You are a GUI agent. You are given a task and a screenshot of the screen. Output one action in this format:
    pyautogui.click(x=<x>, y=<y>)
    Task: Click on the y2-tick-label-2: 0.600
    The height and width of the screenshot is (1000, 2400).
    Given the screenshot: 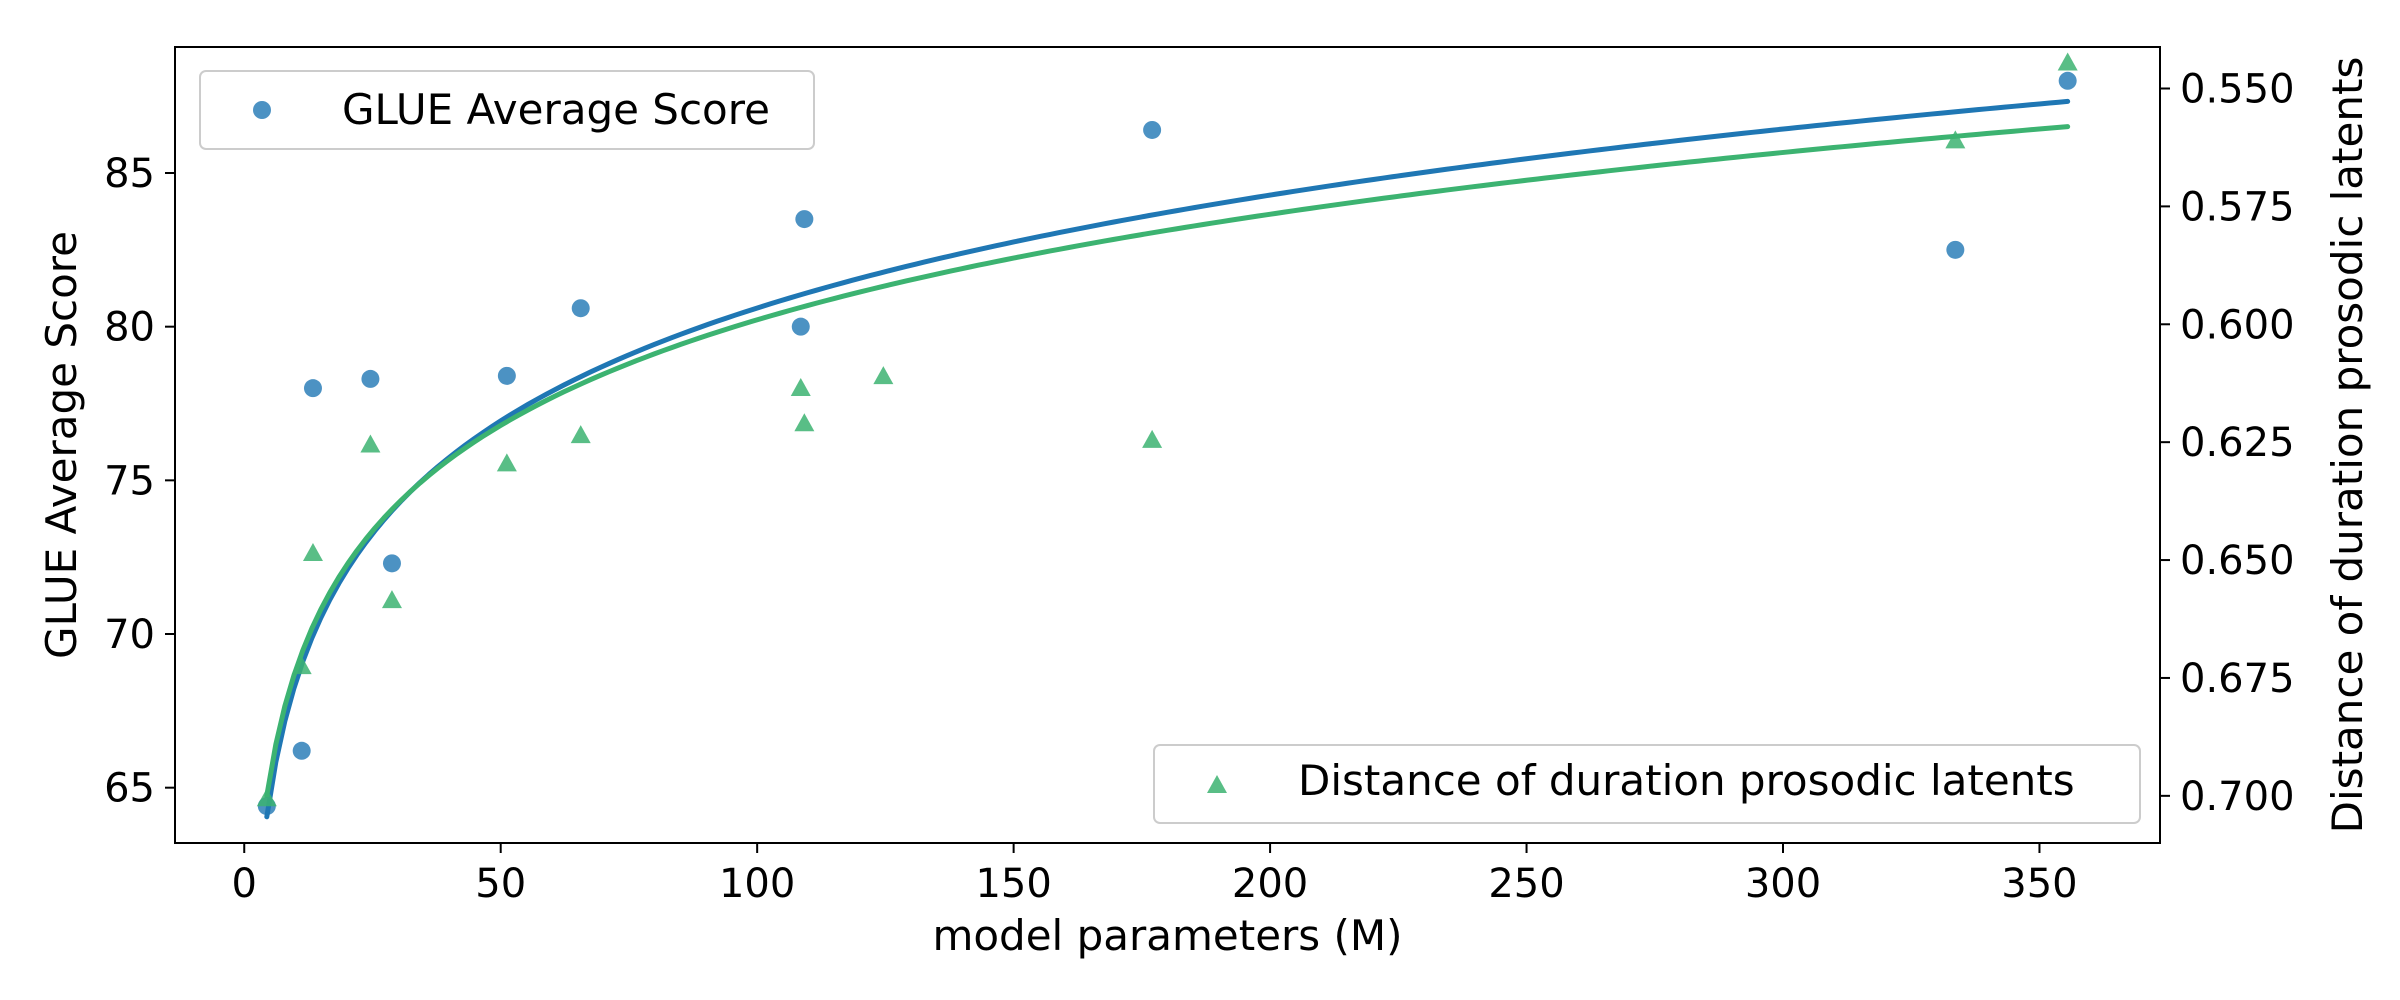 What is the action you would take?
    pyautogui.click(x=2237, y=325)
    